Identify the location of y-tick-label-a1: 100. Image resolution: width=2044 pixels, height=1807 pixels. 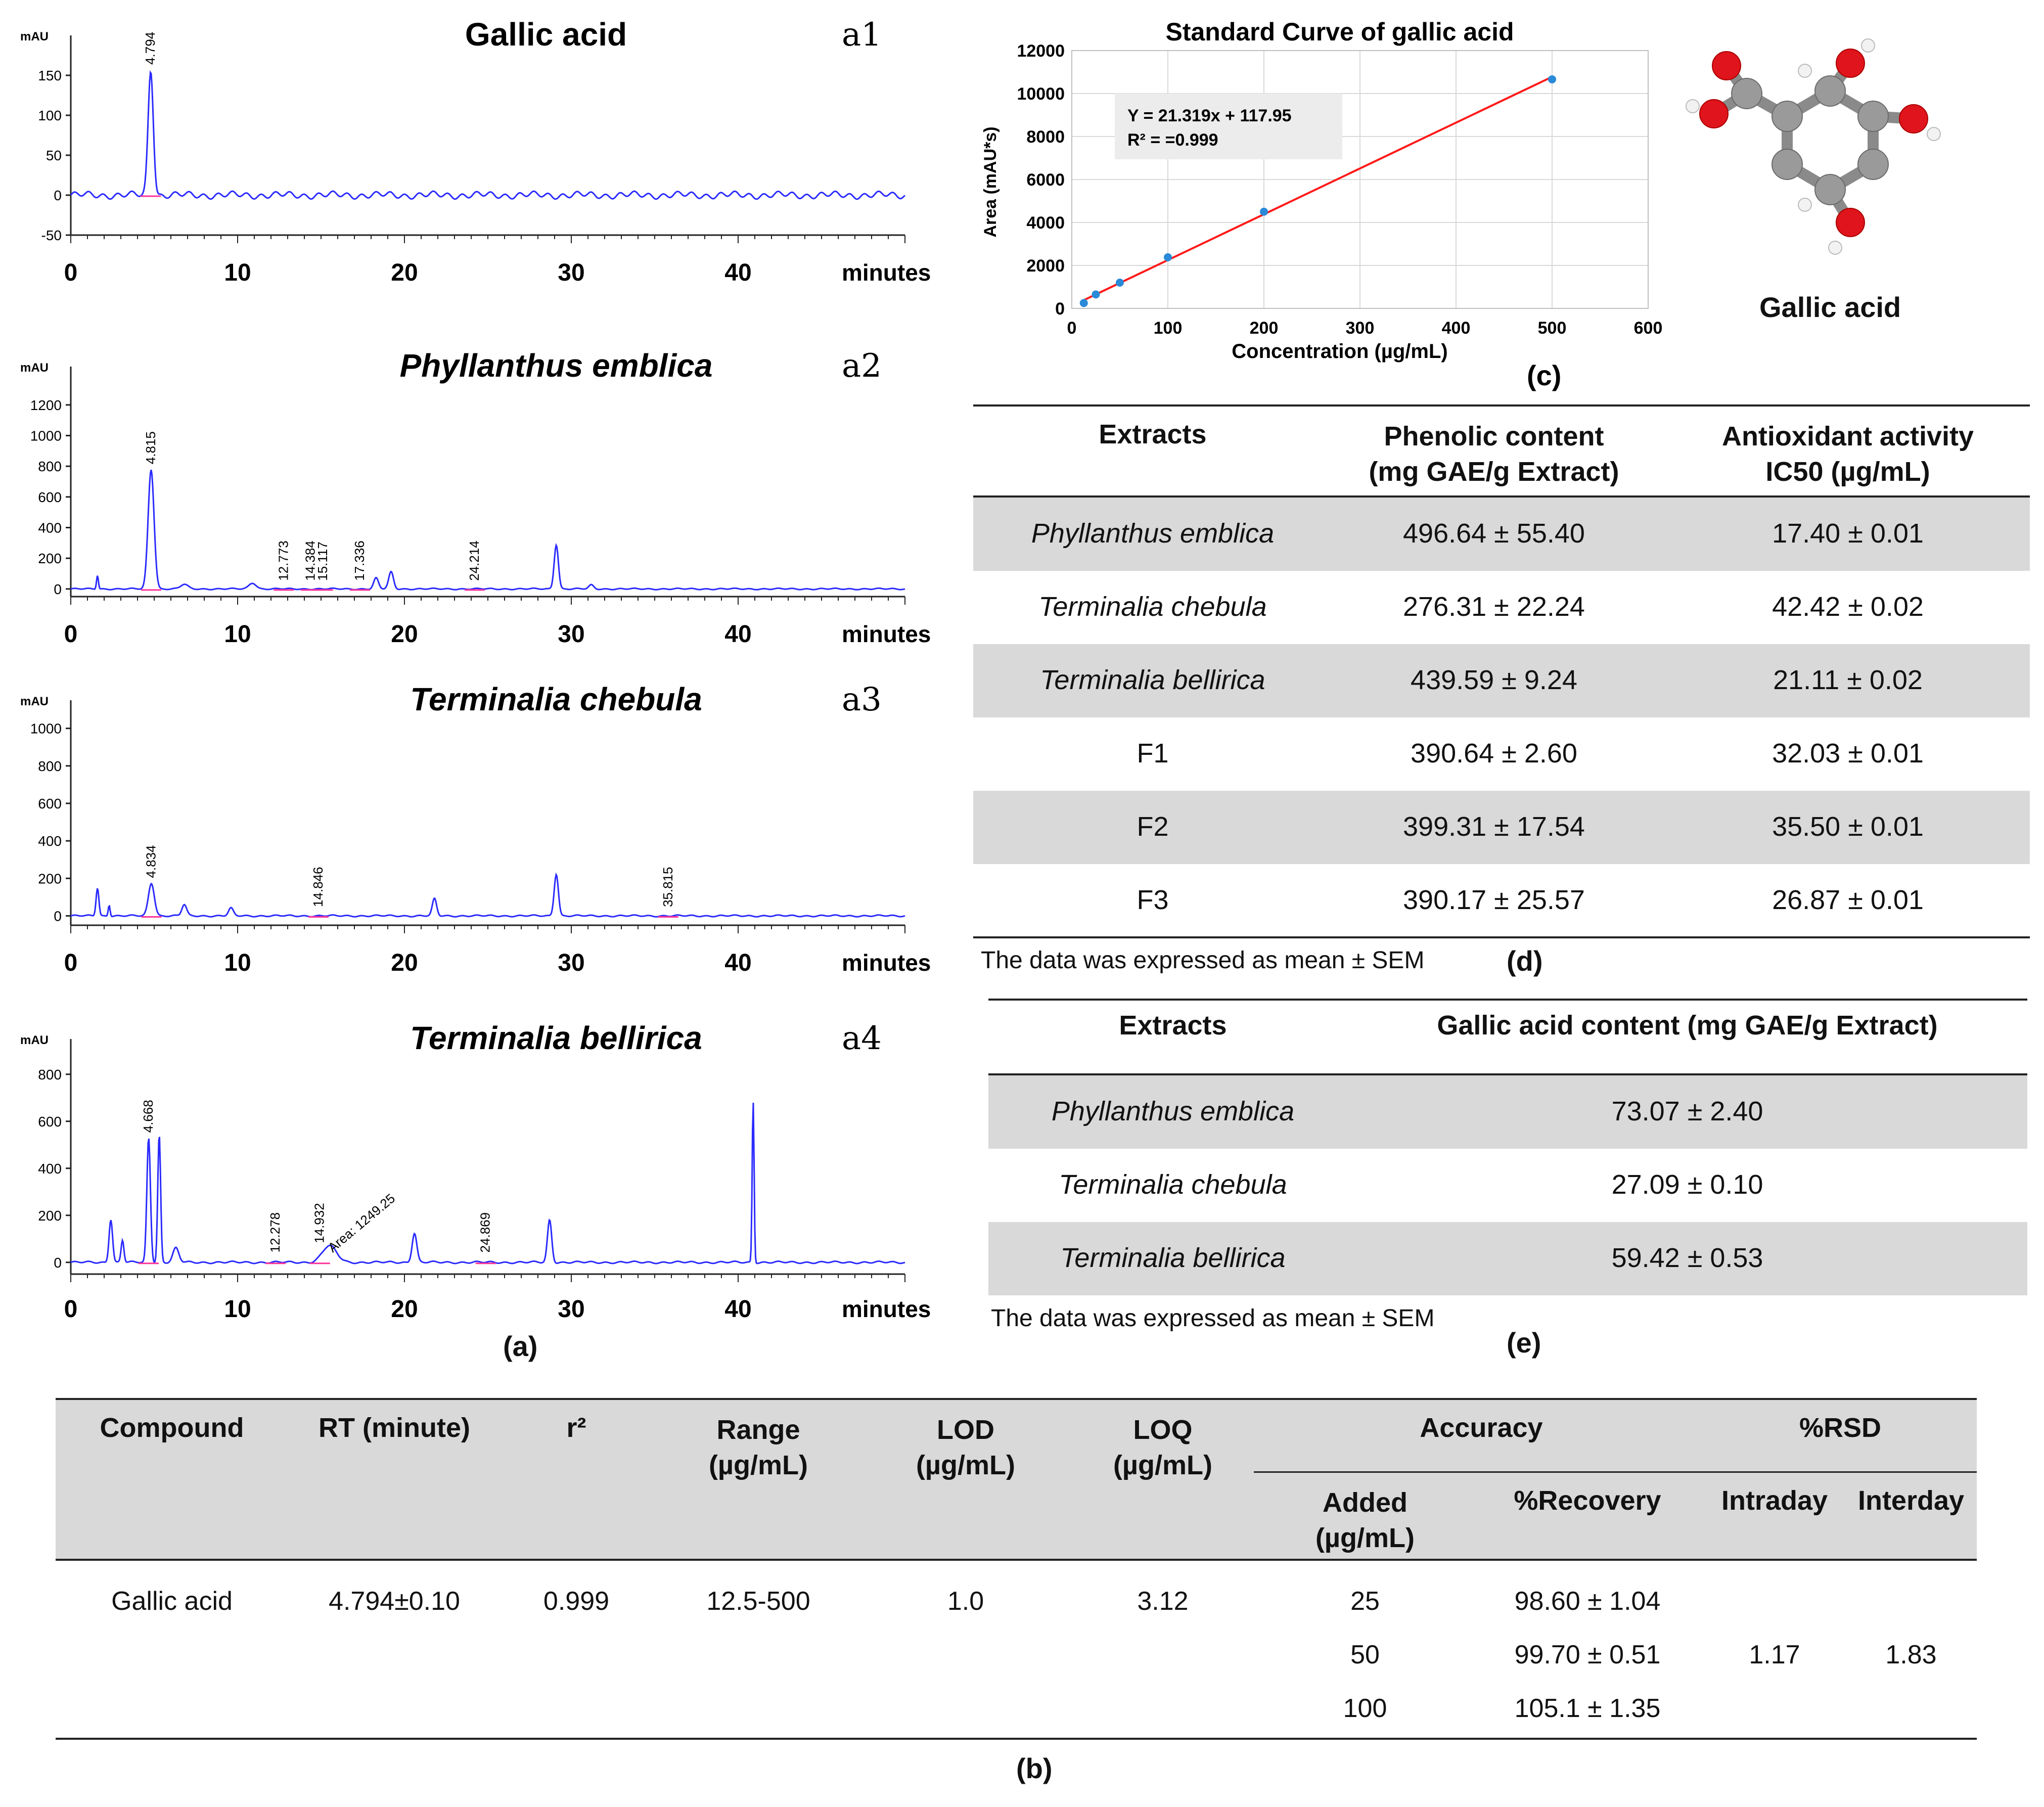
(50, 115).